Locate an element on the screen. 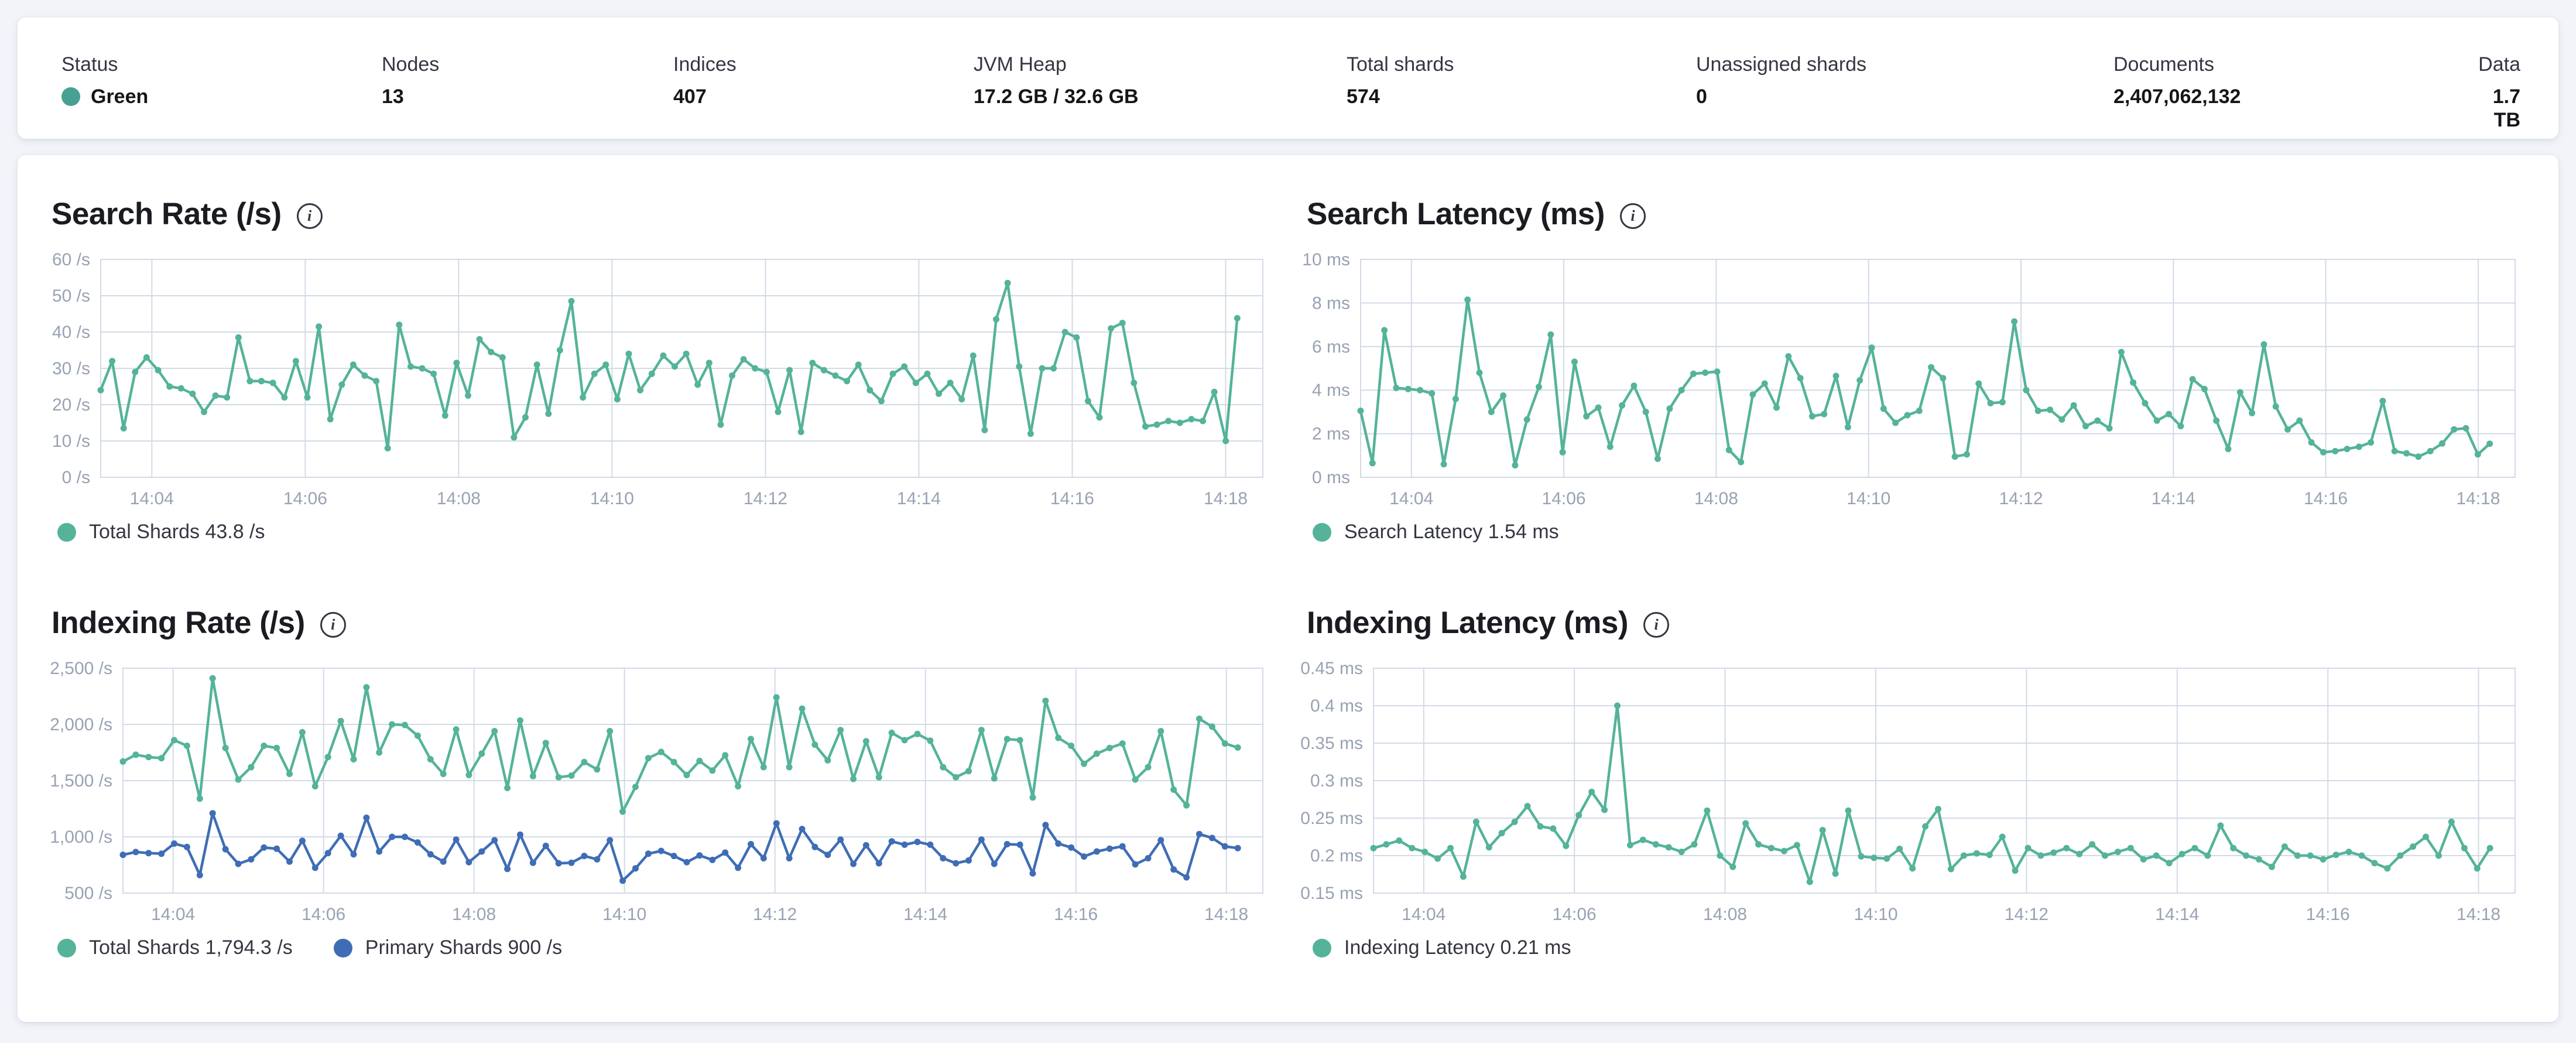 The height and width of the screenshot is (1043, 2576). y-tick-label: 0.15 ms is located at coordinates (1331, 893).